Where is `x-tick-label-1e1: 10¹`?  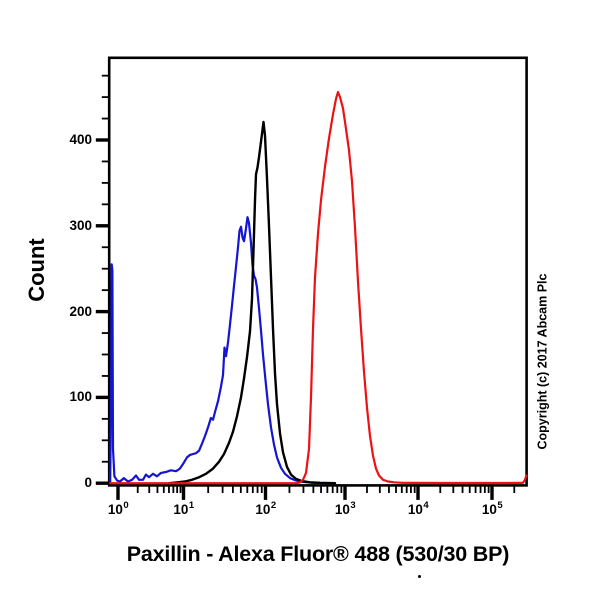
x-tick-label-1e1: 10¹ is located at coordinates (184, 508).